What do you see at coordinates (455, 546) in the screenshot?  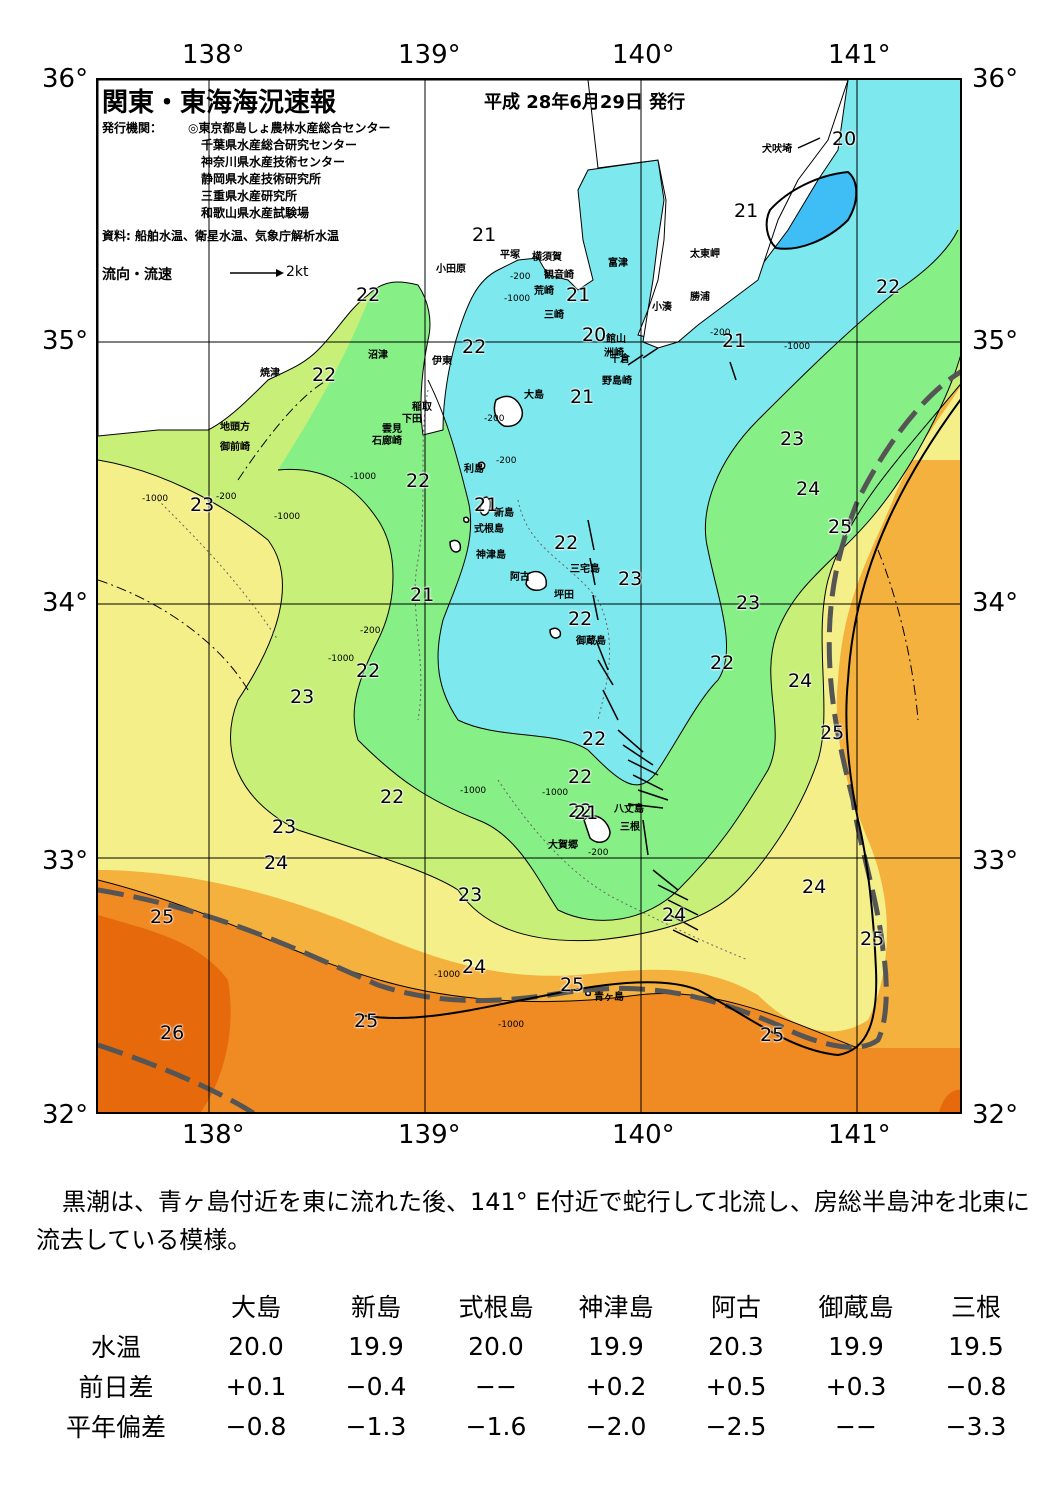 I see `island-kozushima` at bounding box center [455, 546].